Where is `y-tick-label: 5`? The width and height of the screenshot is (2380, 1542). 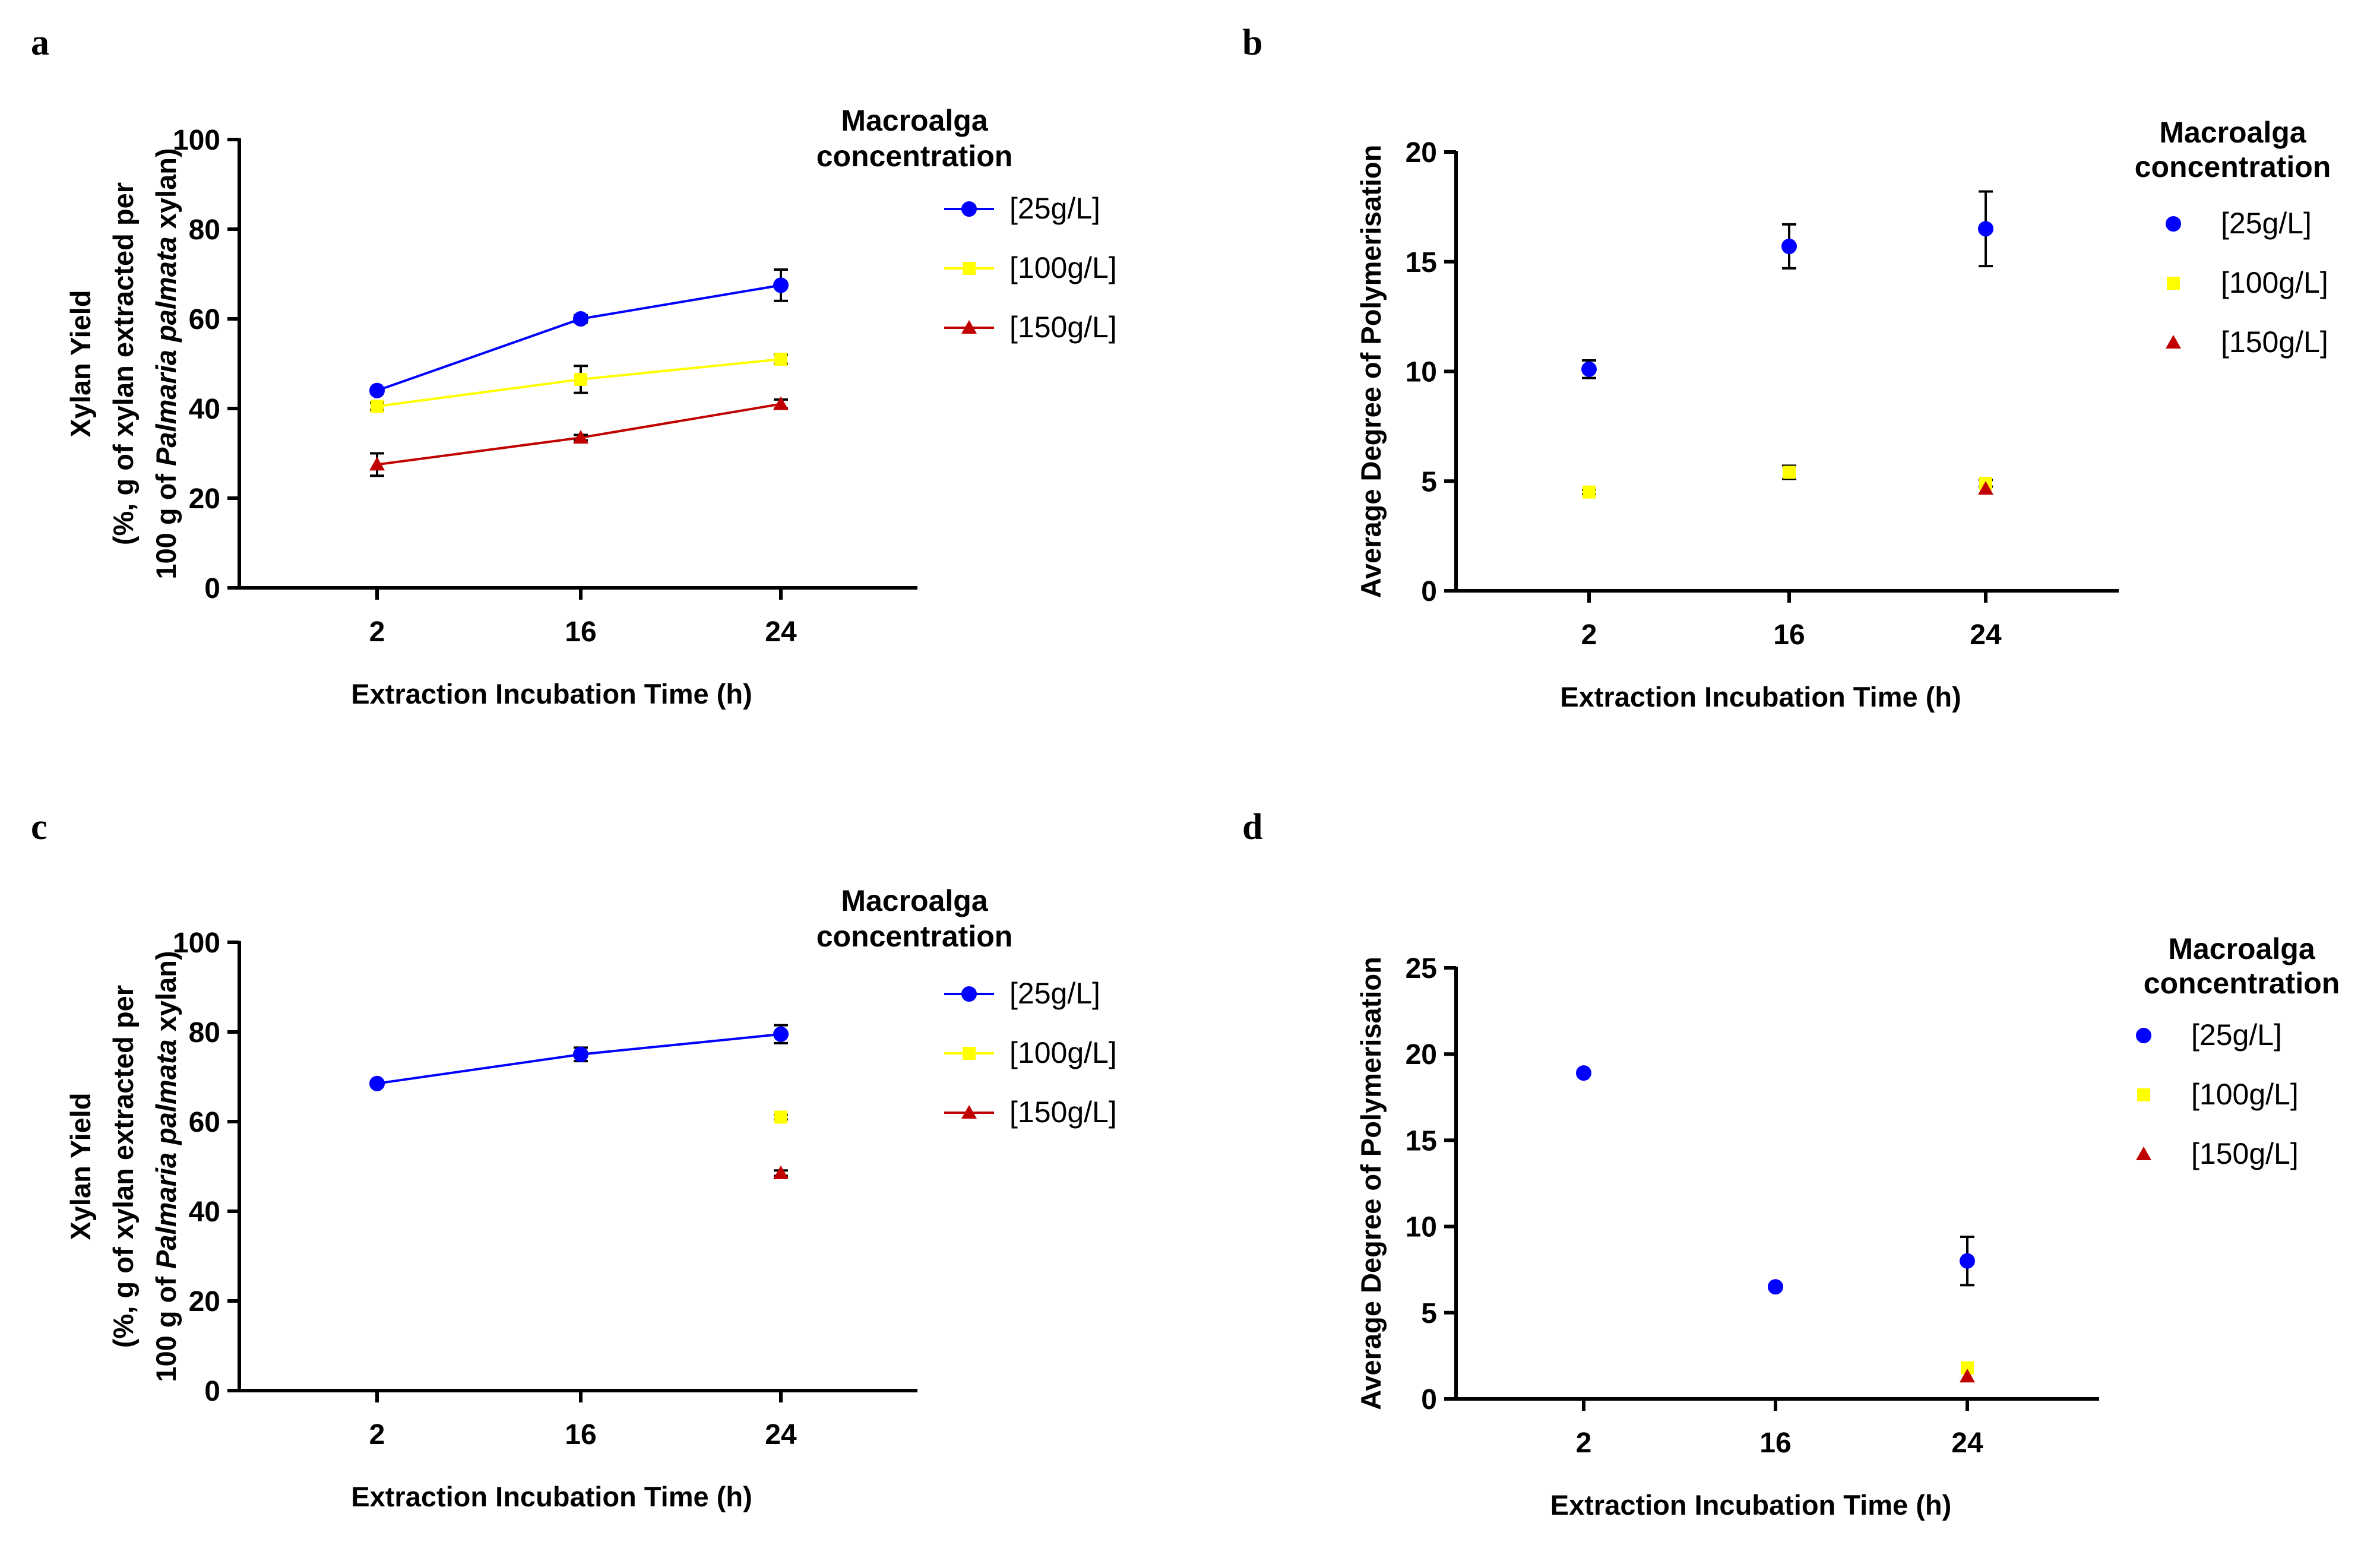
y-tick-label: 5 is located at coordinates (1429, 482).